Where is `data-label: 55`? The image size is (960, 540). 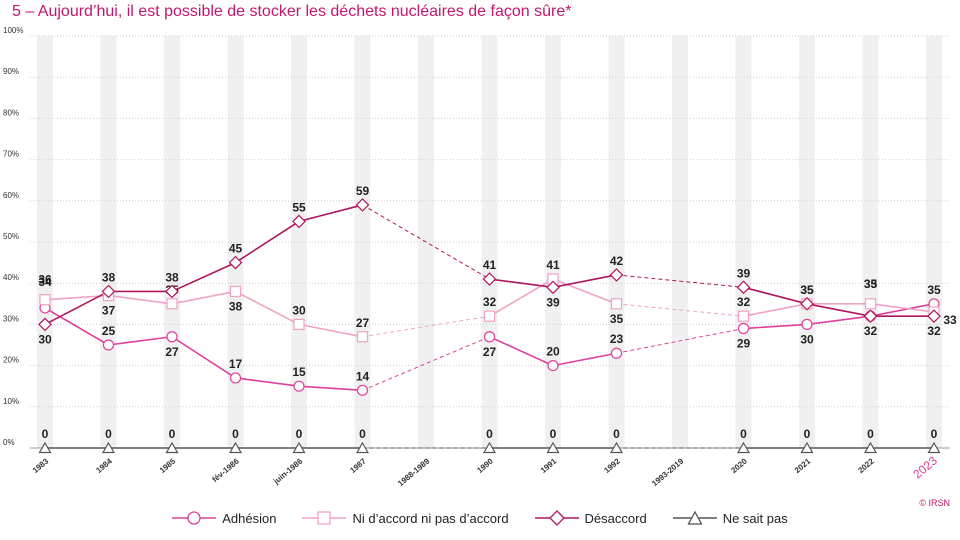 data-label: 55 is located at coordinates (299, 207).